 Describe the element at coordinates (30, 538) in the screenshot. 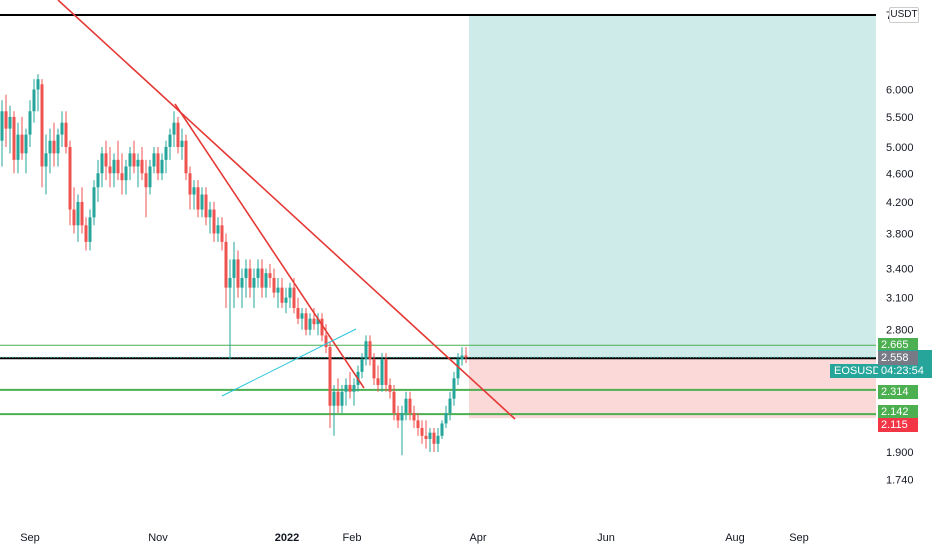

I see `time-tick-label: Sep` at that location.